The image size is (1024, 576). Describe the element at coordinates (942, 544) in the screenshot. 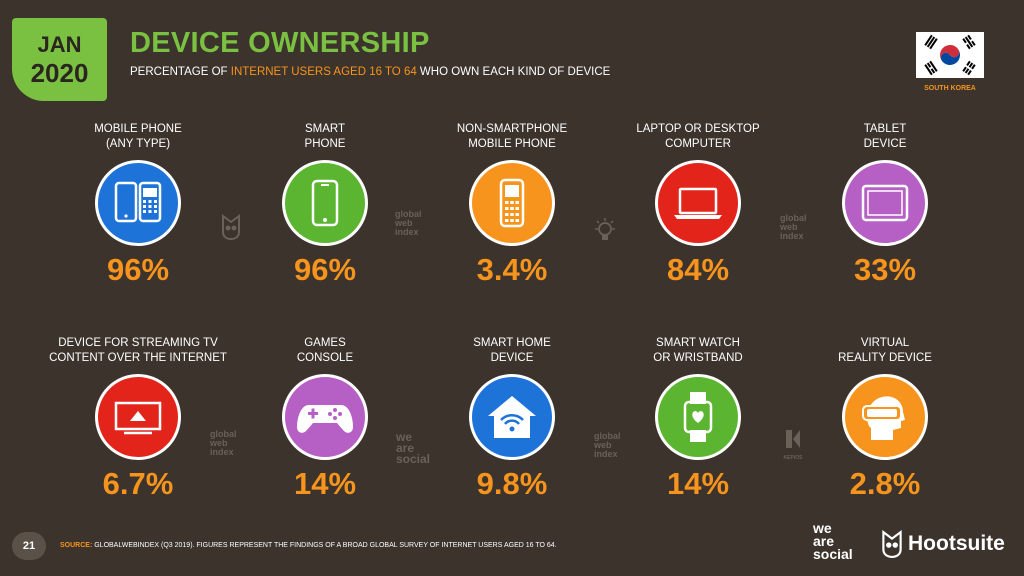

I see `hootsuite-brand-logo: Hootsuite` at that location.